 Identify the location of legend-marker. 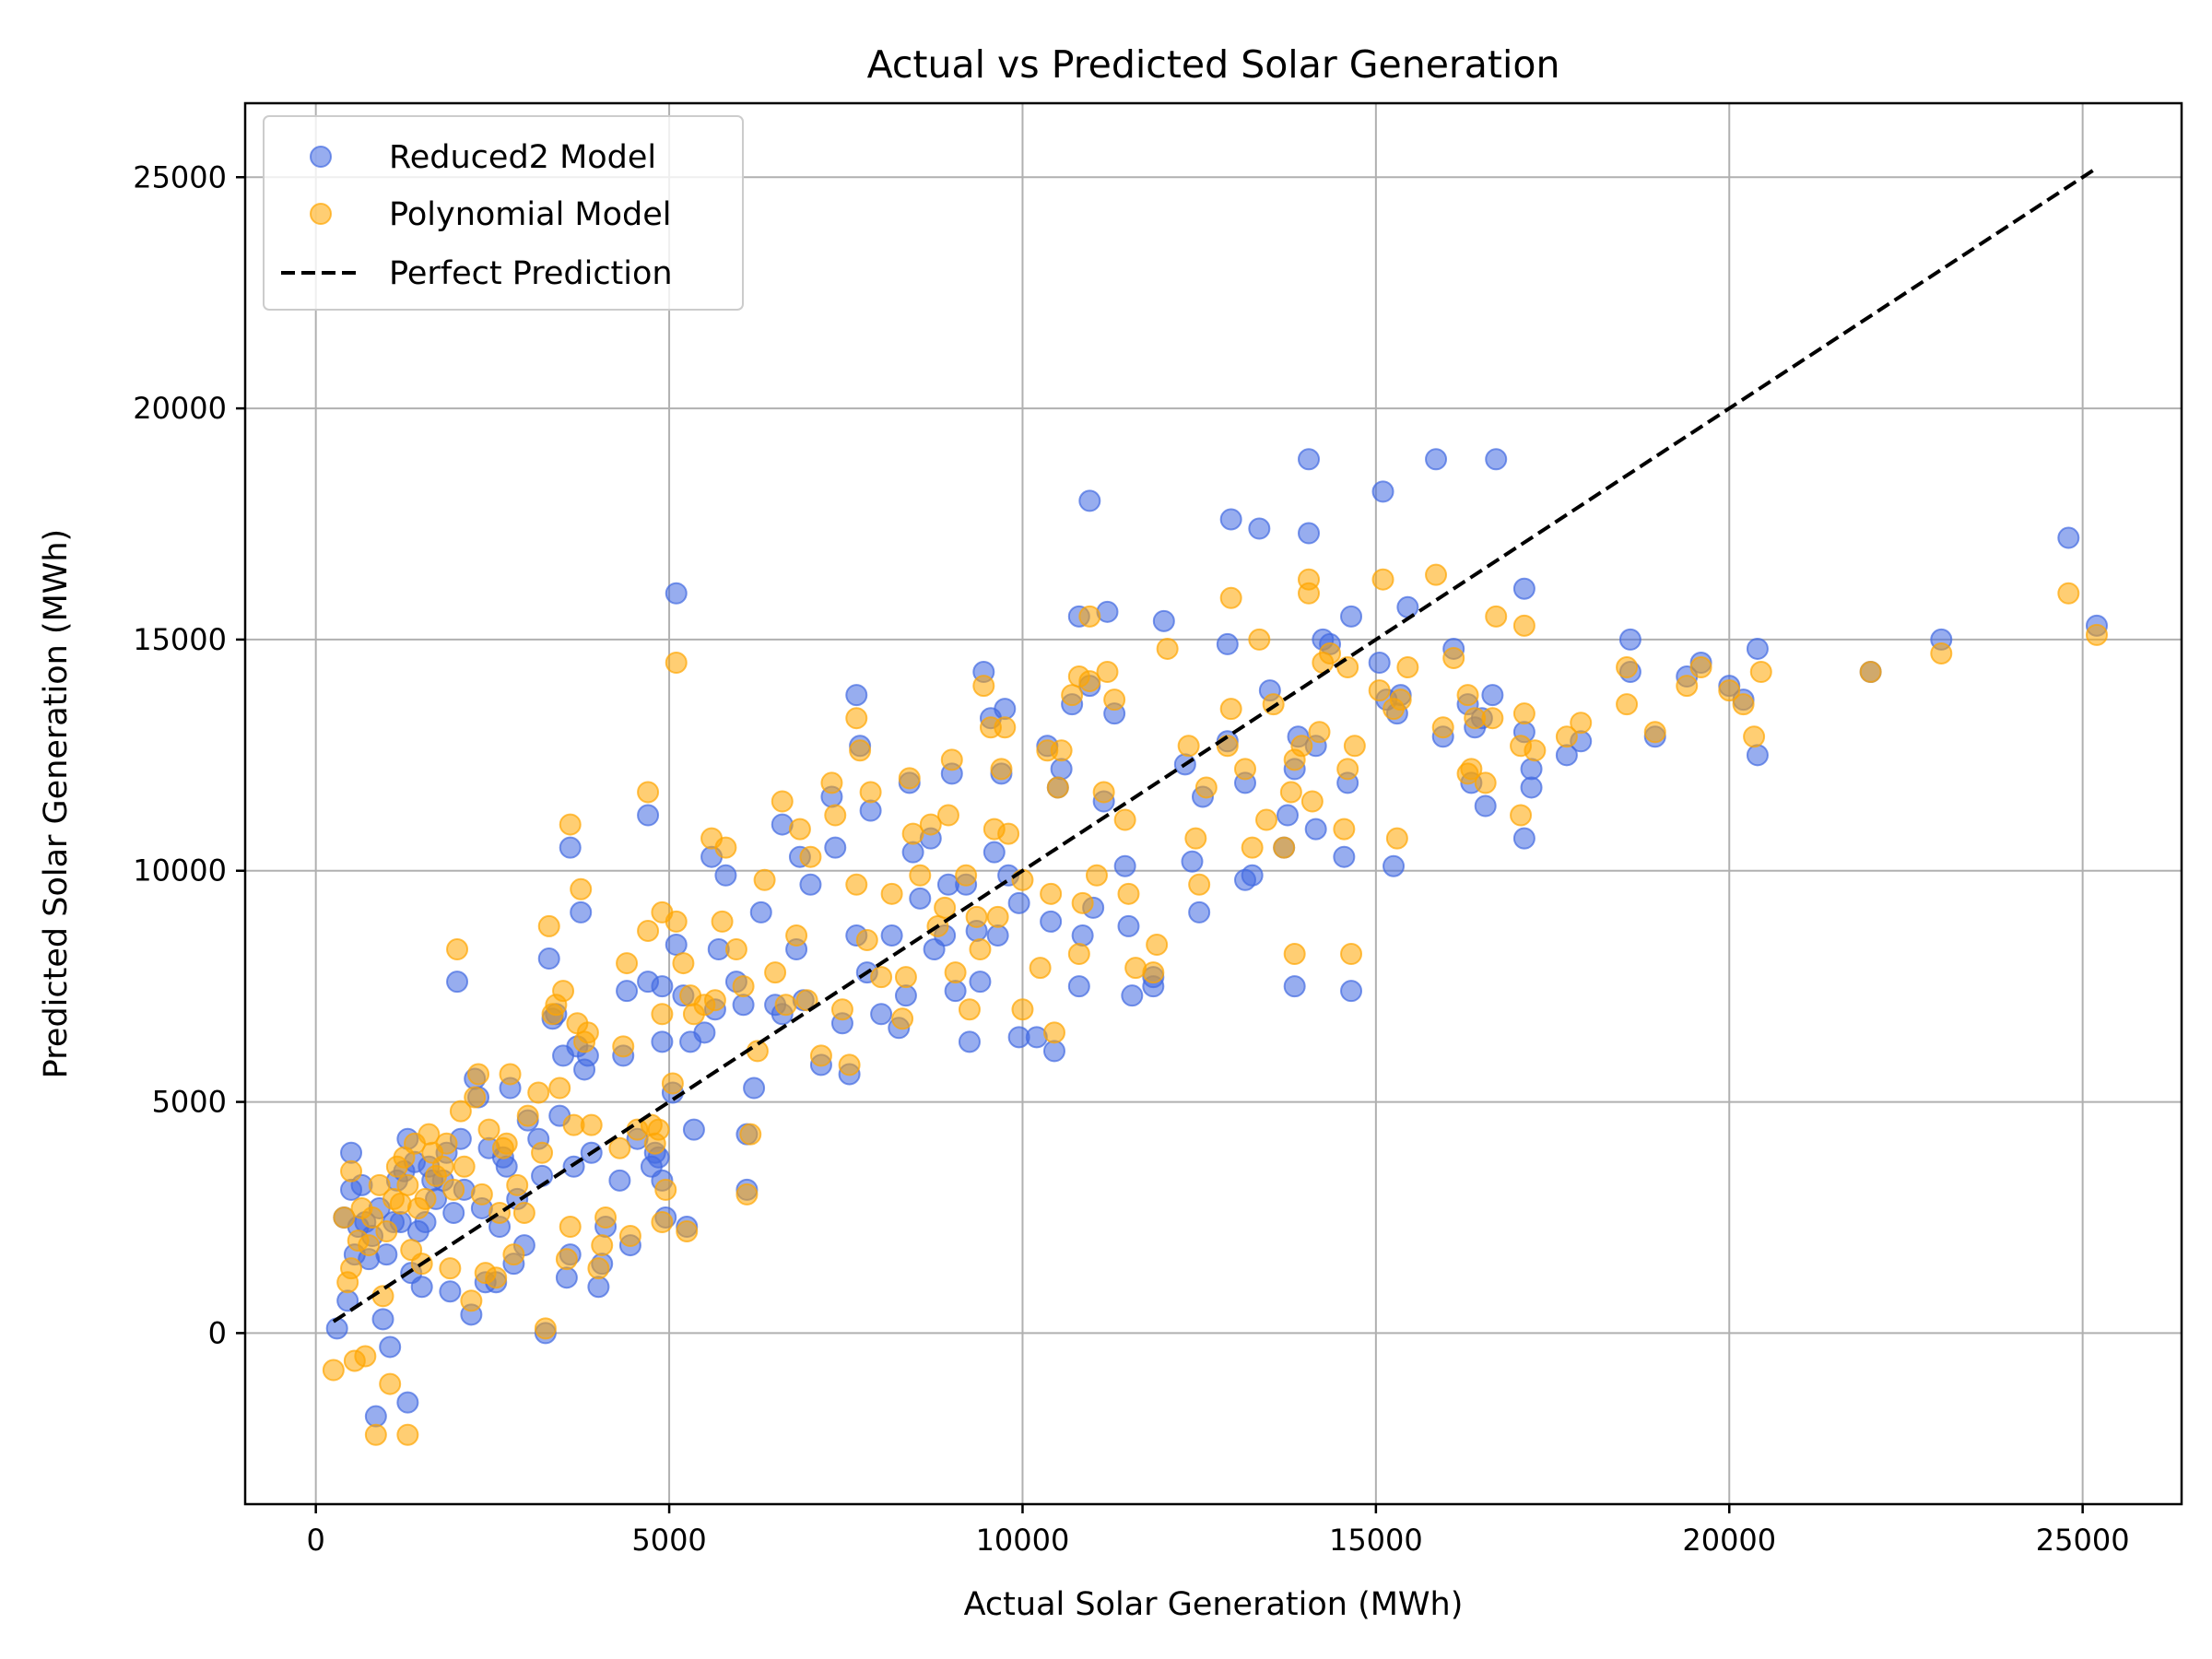
(321, 157).